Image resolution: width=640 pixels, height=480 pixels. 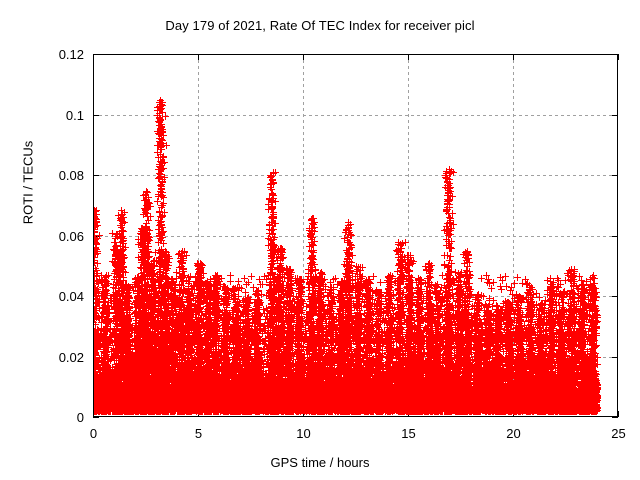 What do you see at coordinates (71, 296) in the screenshot?
I see `y-tick-label: 0.04` at bounding box center [71, 296].